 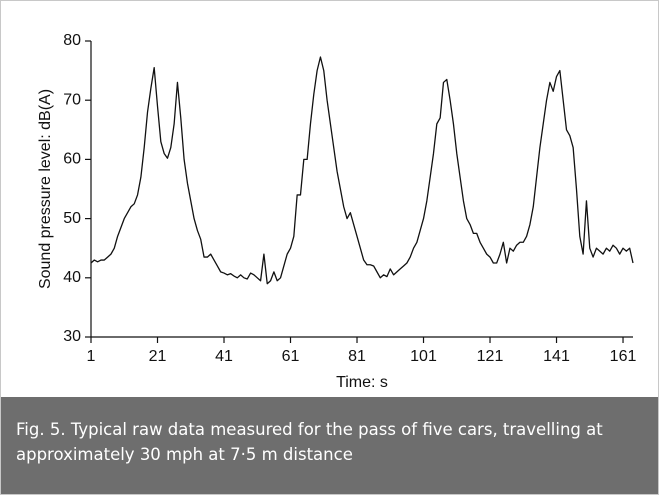 What do you see at coordinates (490, 356) in the screenshot?
I see `x-tick-label: 121` at bounding box center [490, 356].